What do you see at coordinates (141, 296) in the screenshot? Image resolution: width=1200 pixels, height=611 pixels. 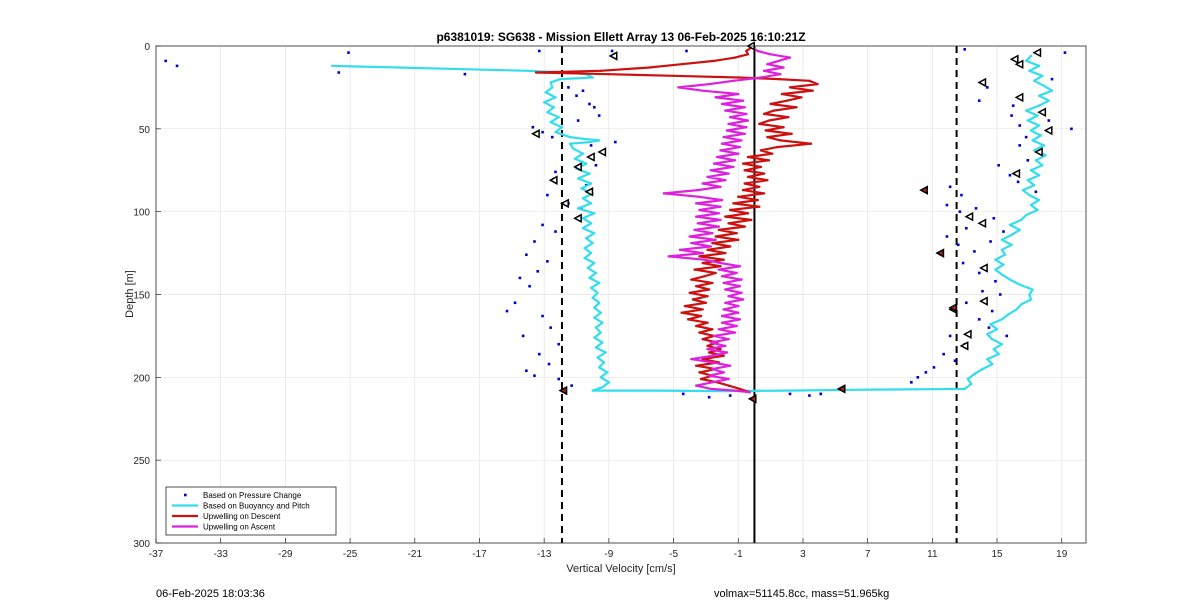 I see `y-tick-label: 150` at bounding box center [141, 296].